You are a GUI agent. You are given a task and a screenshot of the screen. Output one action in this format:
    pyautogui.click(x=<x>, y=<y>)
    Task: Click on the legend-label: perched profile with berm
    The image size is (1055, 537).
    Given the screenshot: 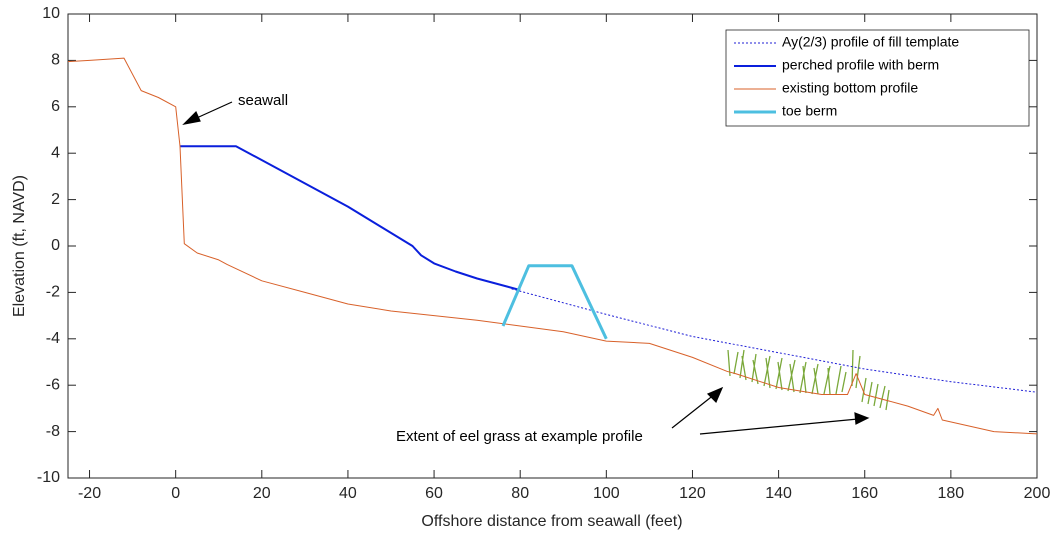 What is the action you would take?
    pyautogui.click(x=860, y=65)
    